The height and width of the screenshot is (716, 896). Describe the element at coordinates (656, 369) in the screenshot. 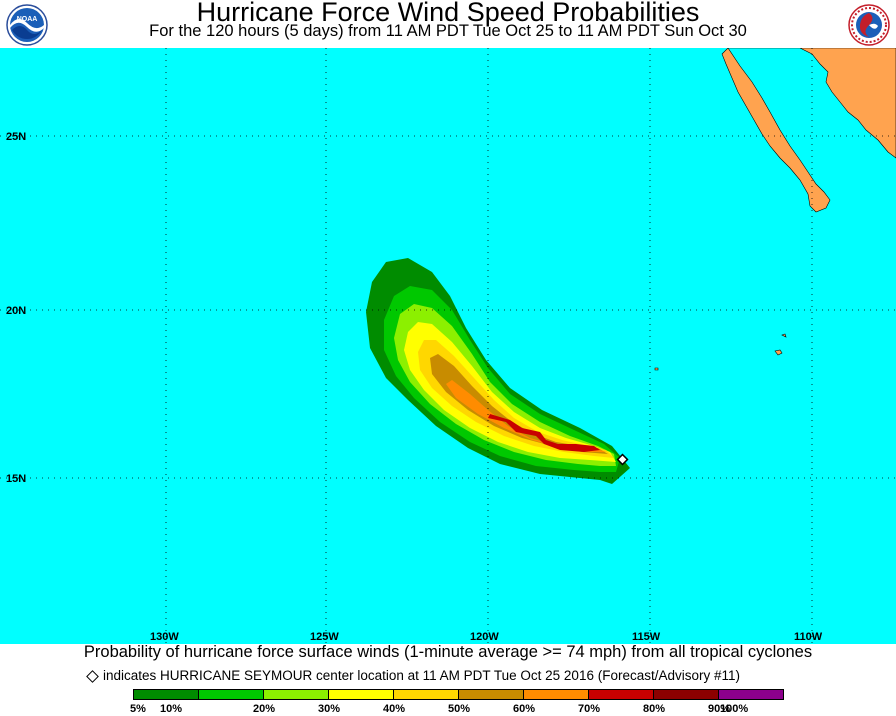

I see `island-small` at that location.